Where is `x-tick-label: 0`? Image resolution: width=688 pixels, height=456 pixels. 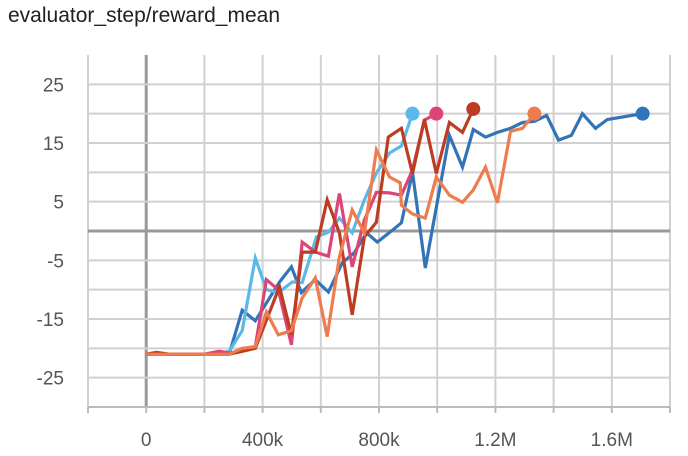 x-tick-label: 0 is located at coordinates (146, 440).